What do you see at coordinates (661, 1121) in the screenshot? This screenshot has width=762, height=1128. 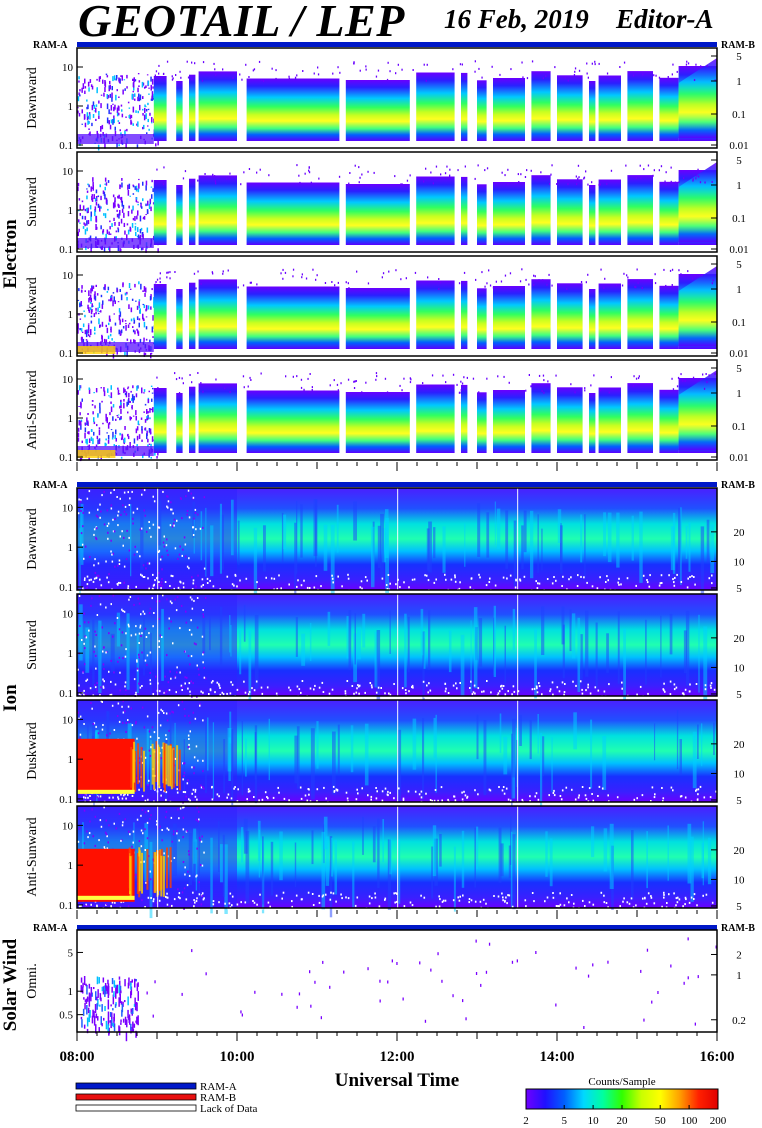 I see `colorbar-tick: 50` at bounding box center [661, 1121].